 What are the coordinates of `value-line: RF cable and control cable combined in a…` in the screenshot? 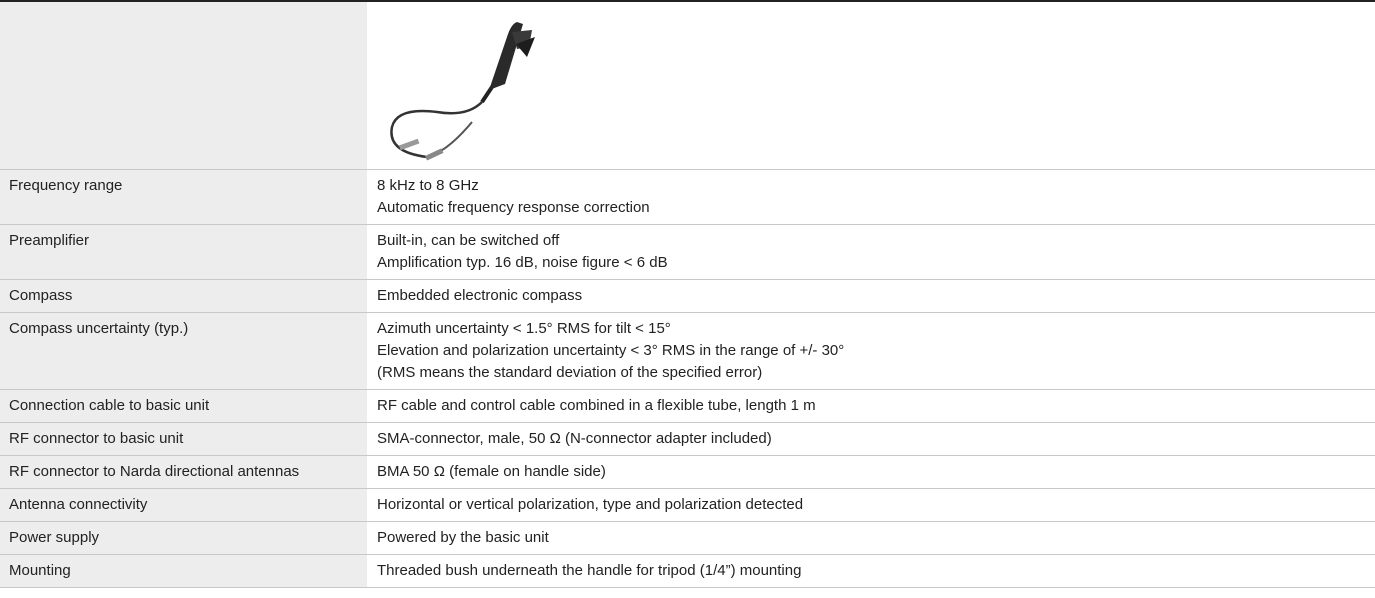 It's located at (596, 405).